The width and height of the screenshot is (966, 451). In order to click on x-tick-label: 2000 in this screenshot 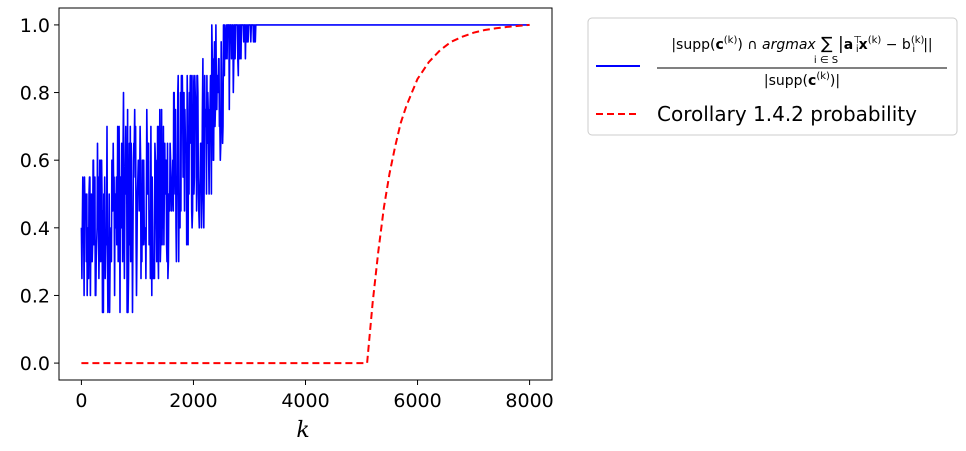, I will do `click(193, 401)`.